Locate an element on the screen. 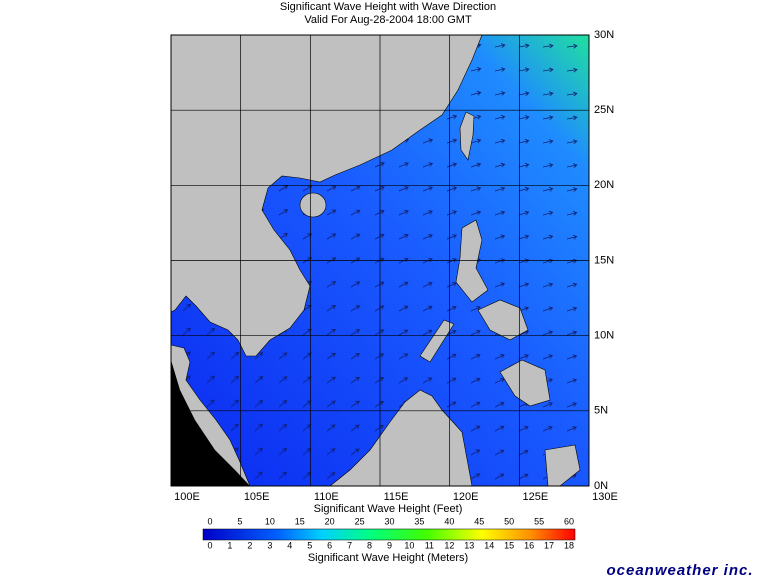 The height and width of the screenshot is (581, 776). colorbar-tick-label: 35 is located at coordinates (419, 521).